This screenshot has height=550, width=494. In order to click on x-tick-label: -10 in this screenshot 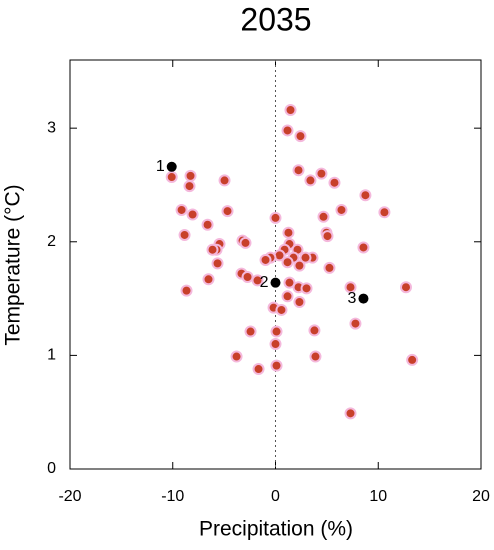, I will do `click(172, 496)`.